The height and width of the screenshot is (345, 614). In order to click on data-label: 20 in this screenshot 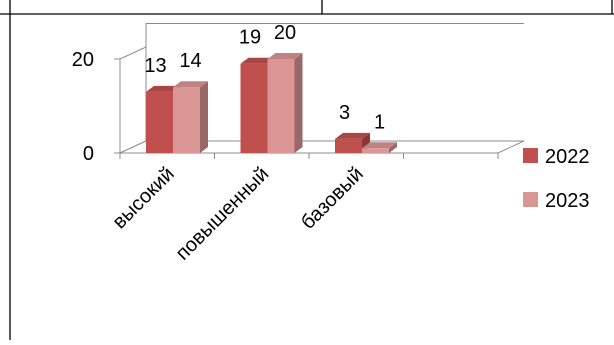, I will do `click(285, 33)`.